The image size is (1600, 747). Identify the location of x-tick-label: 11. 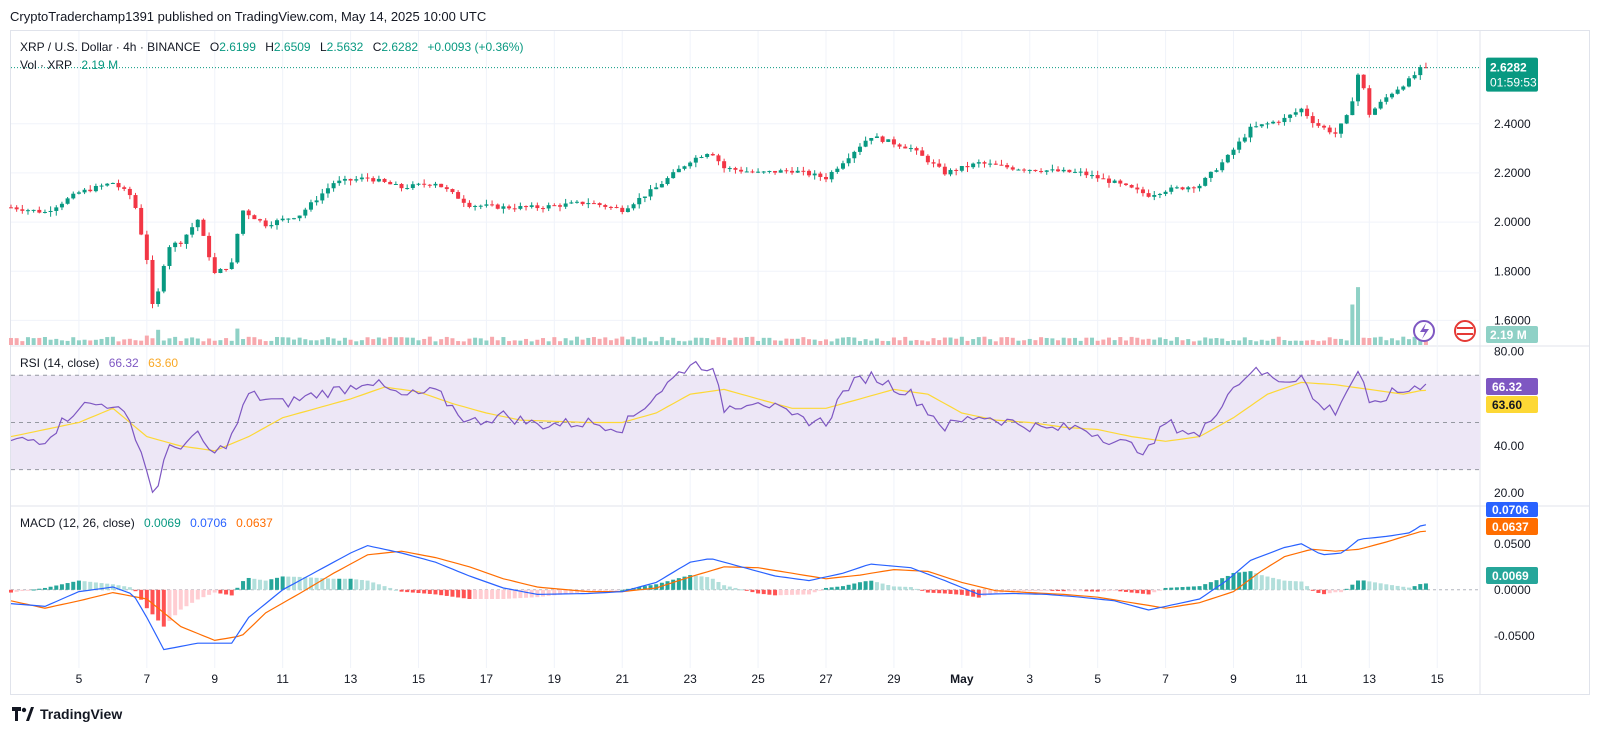
(1301, 679).